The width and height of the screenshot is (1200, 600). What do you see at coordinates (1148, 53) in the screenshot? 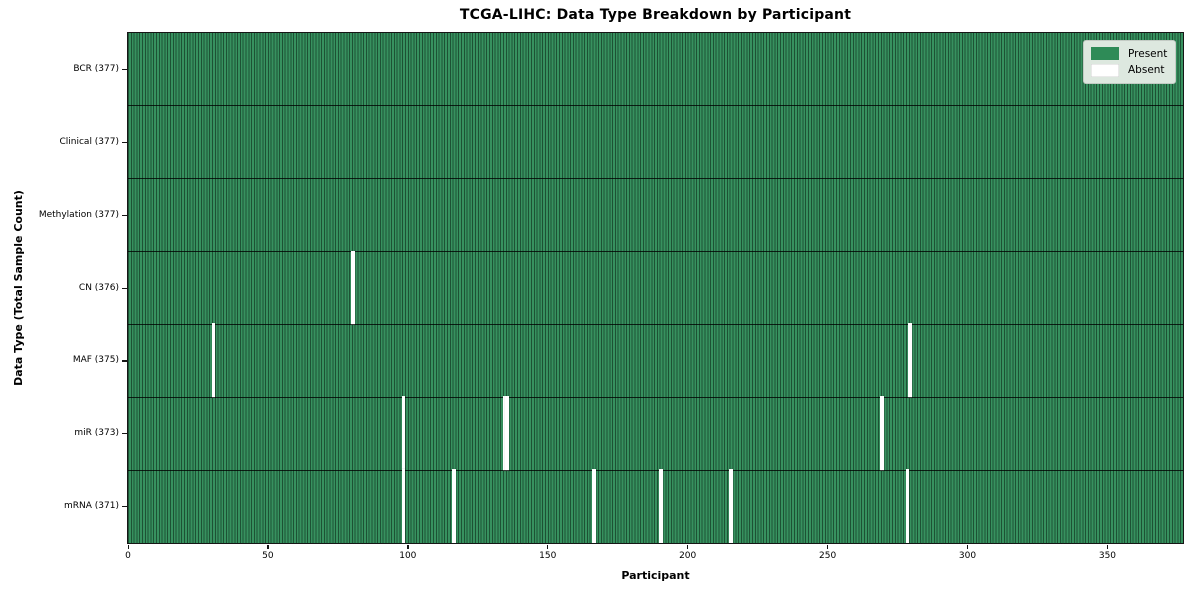
I see `legend-label-present: Present` at bounding box center [1148, 53].